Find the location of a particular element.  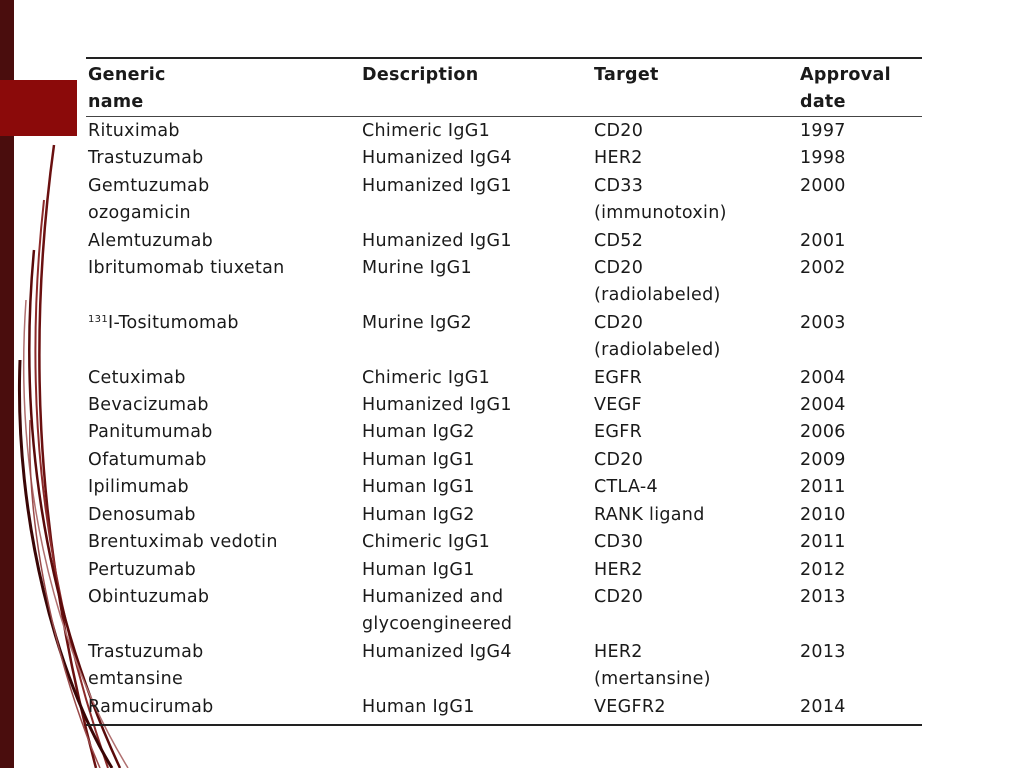

generic-name-text: Panitumumab is located at coordinates (150, 432).